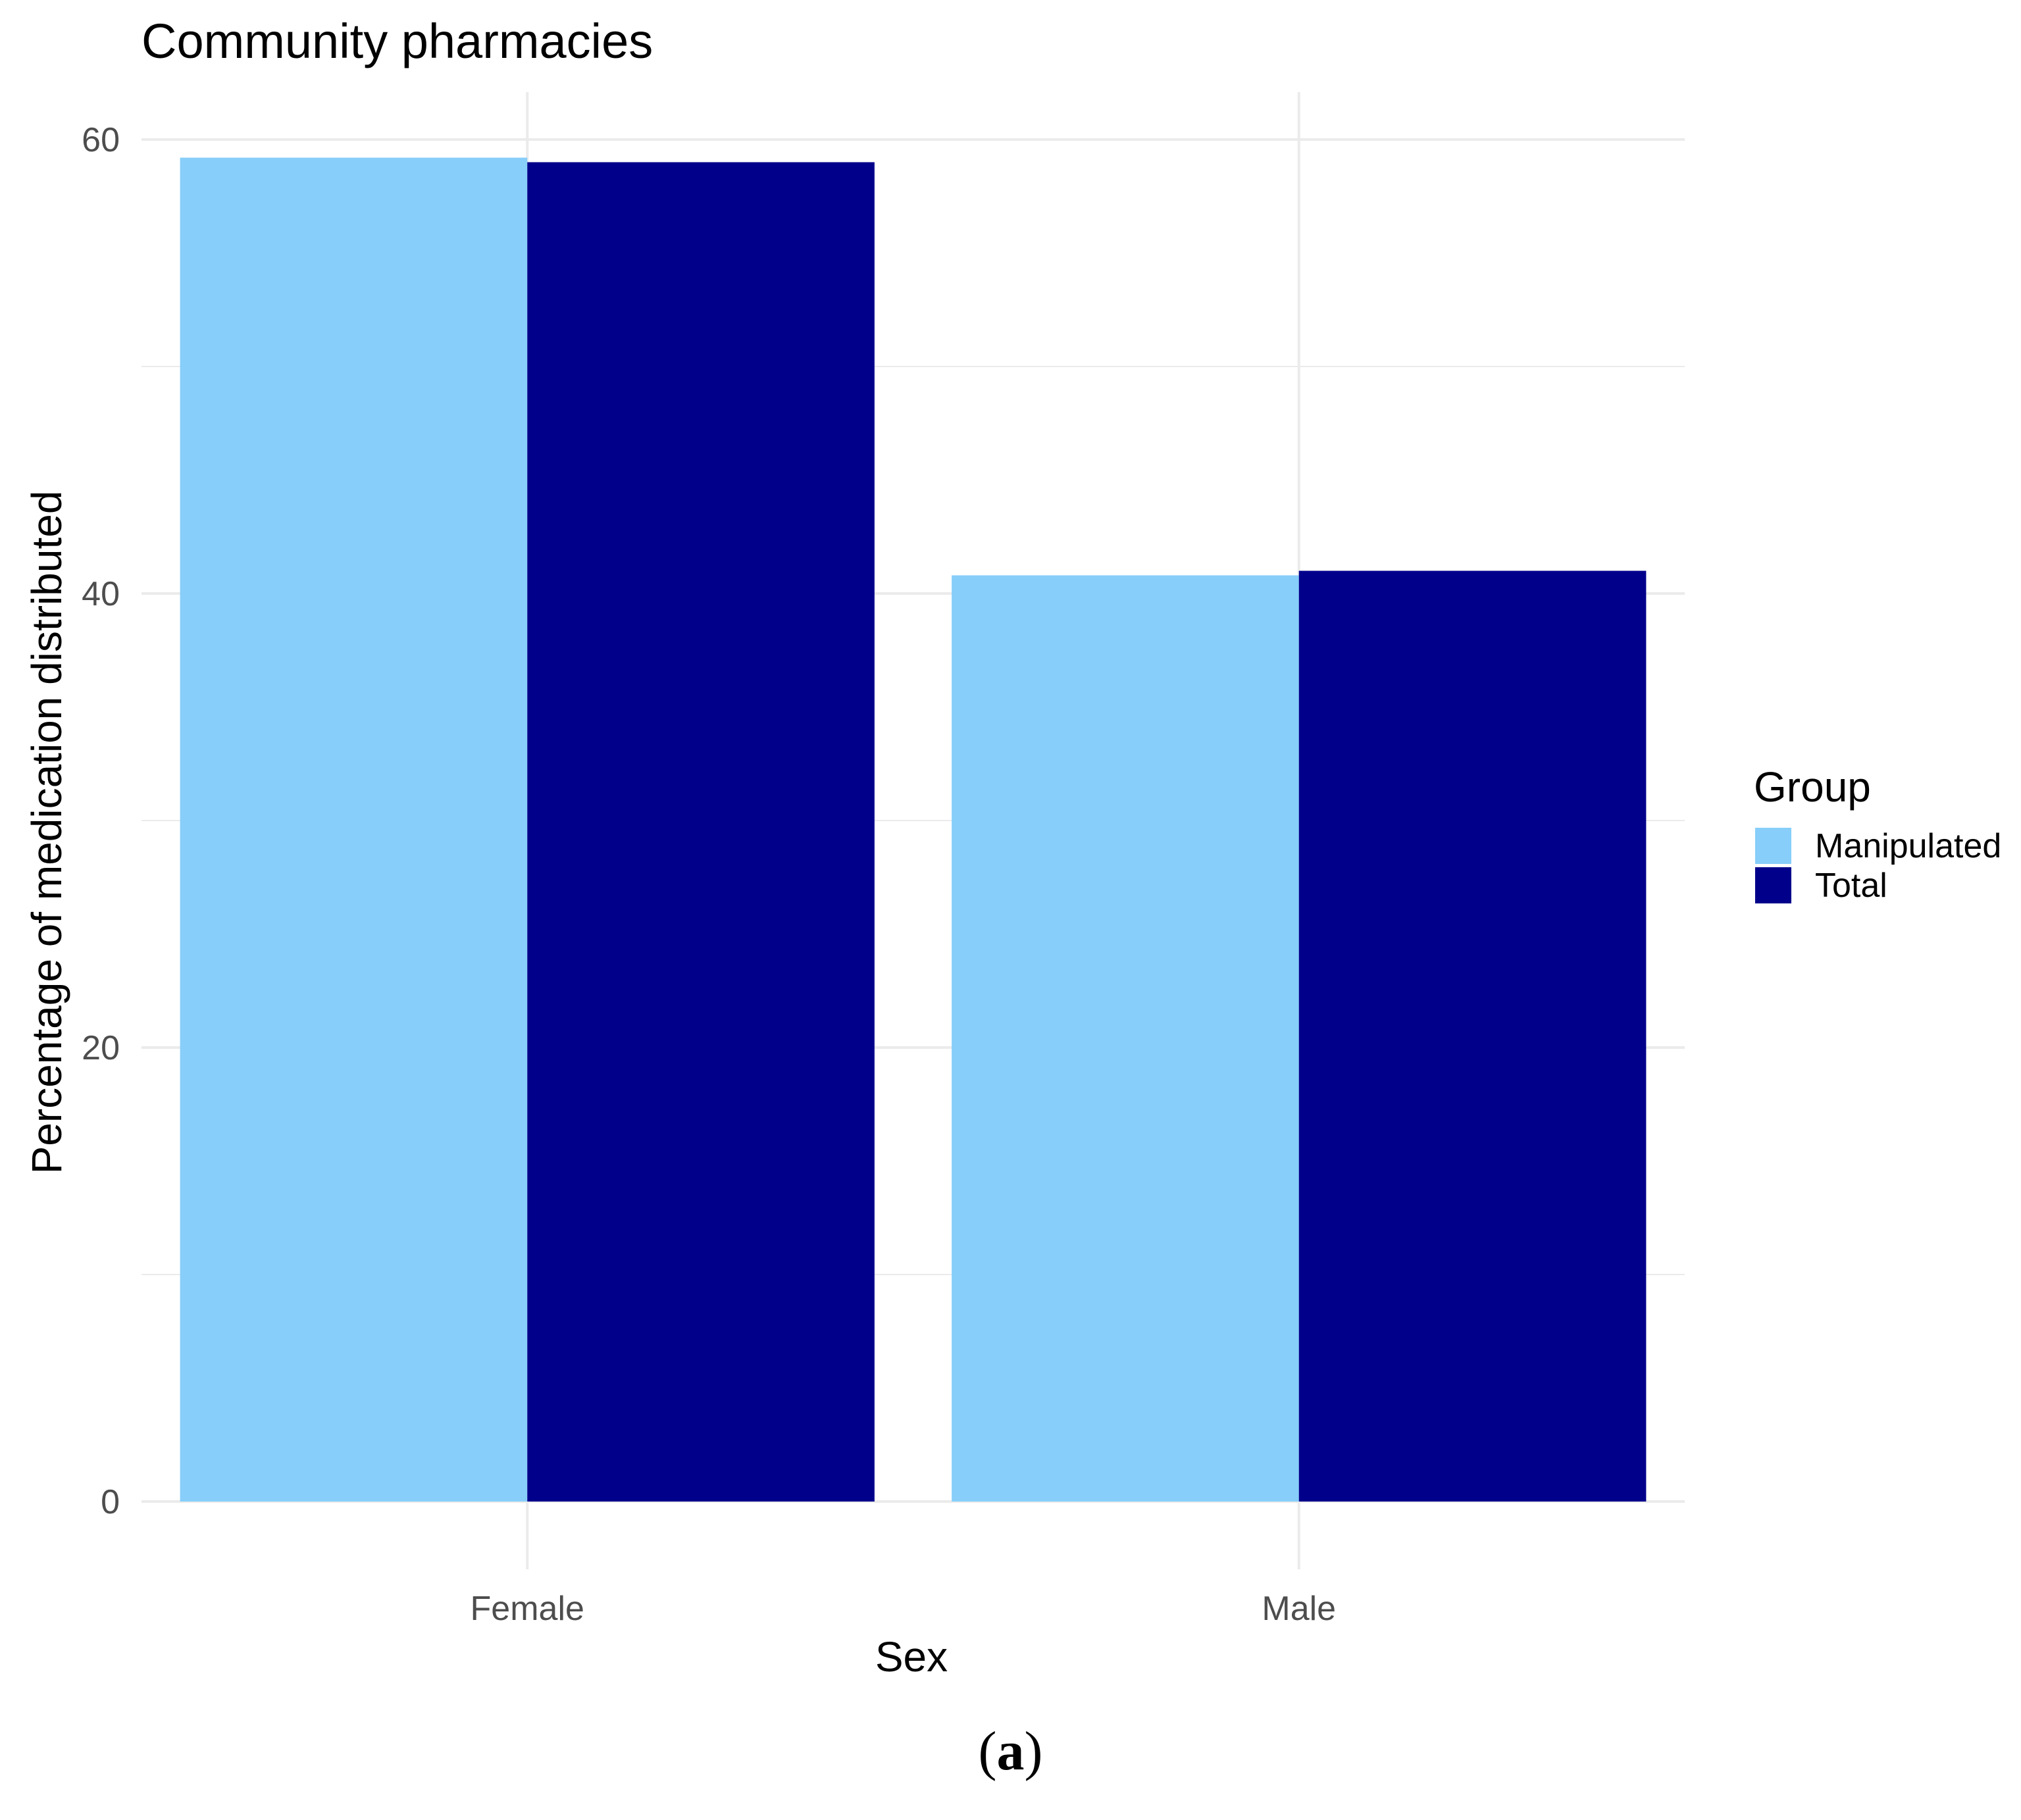 The width and height of the screenshot is (2021, 1820). What do you see at coordinates (1812, 787) in the screenshot?
I see `legend-title: Group` at bounding box center [1812, 787].